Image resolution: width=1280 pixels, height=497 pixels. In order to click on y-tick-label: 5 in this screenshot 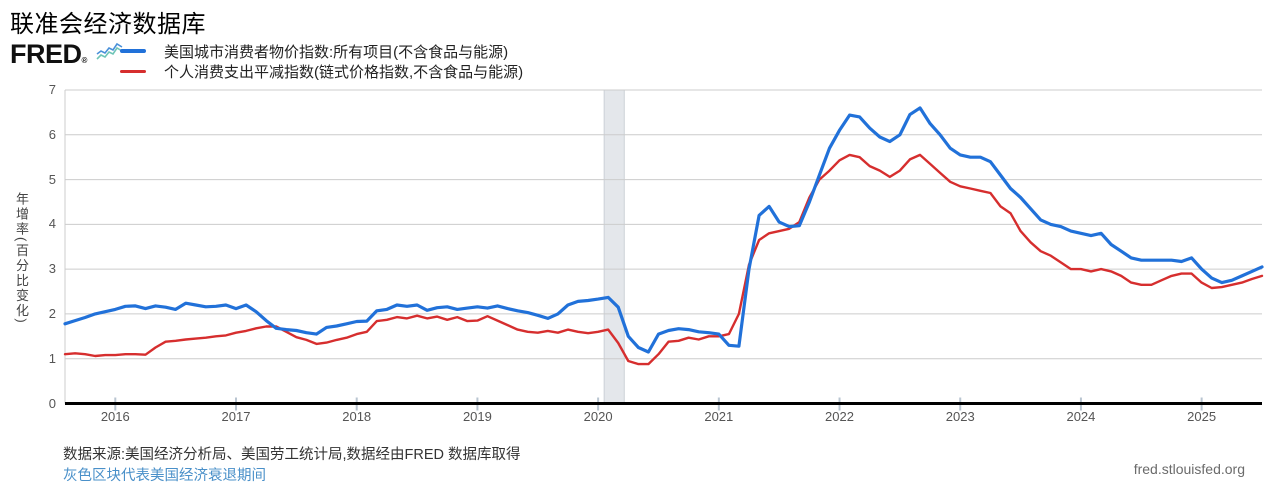, I will do `click(52, 179)`.